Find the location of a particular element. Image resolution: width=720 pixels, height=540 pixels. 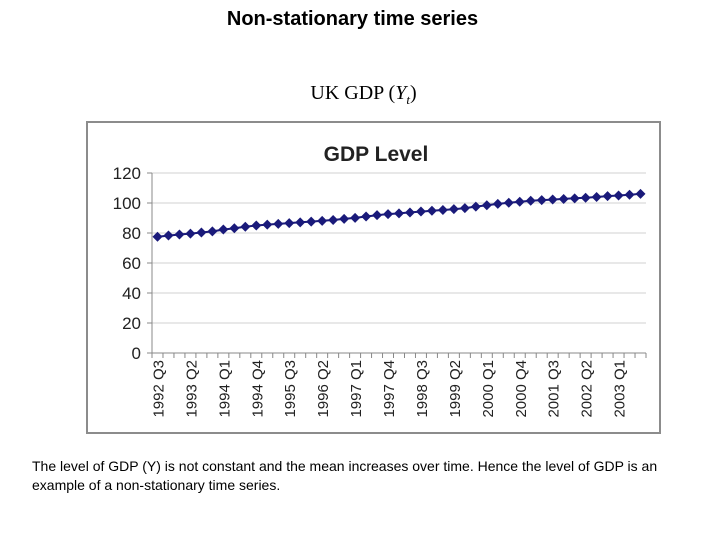

x-tick-label: 2000 Q1 is located at coordinates (488, 389).